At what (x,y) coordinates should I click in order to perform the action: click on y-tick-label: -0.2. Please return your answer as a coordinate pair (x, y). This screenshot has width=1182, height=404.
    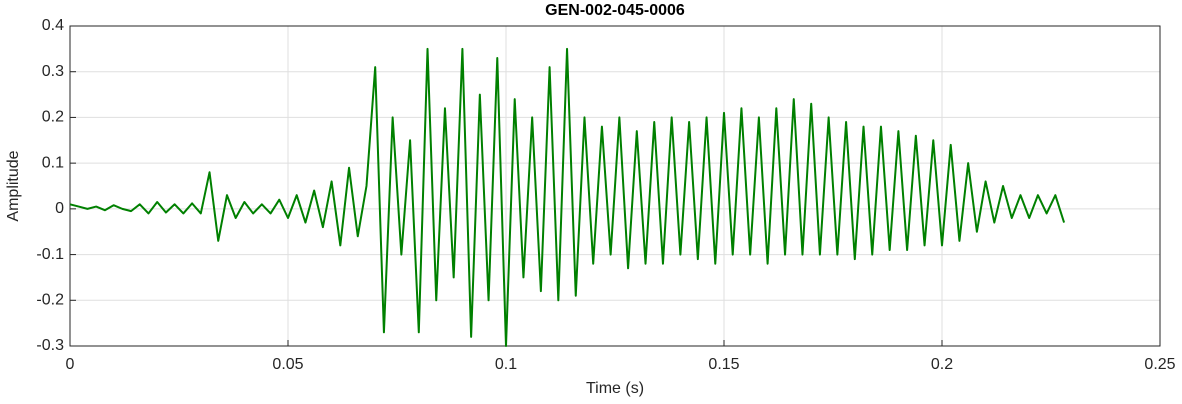
    Looking at the image, I should click on (50, 300).